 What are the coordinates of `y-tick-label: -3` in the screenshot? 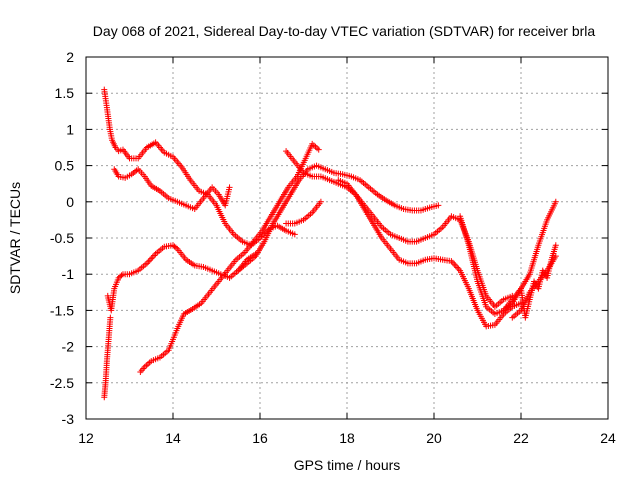 It's located at (68, 419).